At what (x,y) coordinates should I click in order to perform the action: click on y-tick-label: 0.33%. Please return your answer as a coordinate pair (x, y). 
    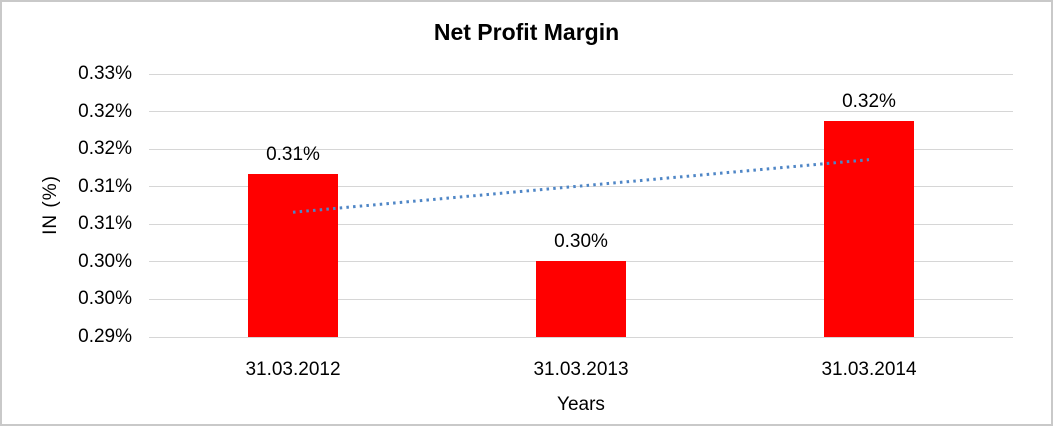
    Looking at the image, I should click on (105, 73).